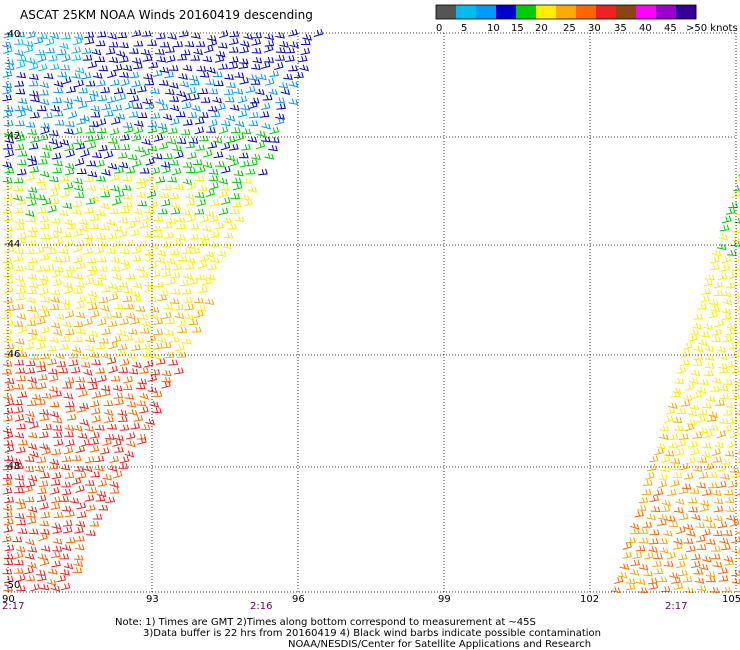 Image resolution: width=740 pixels, height=650 pixels. I want to click on color-scale-label: 25, so click(569, 28).